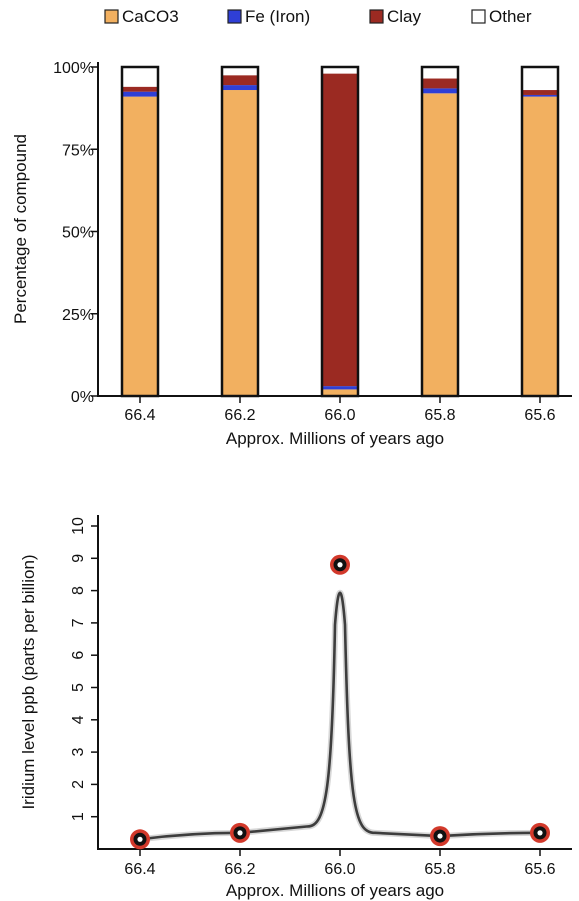 The height and width of the screenshot is (901, 579). I want to click on bar-other-66.0, so click(340, 70).